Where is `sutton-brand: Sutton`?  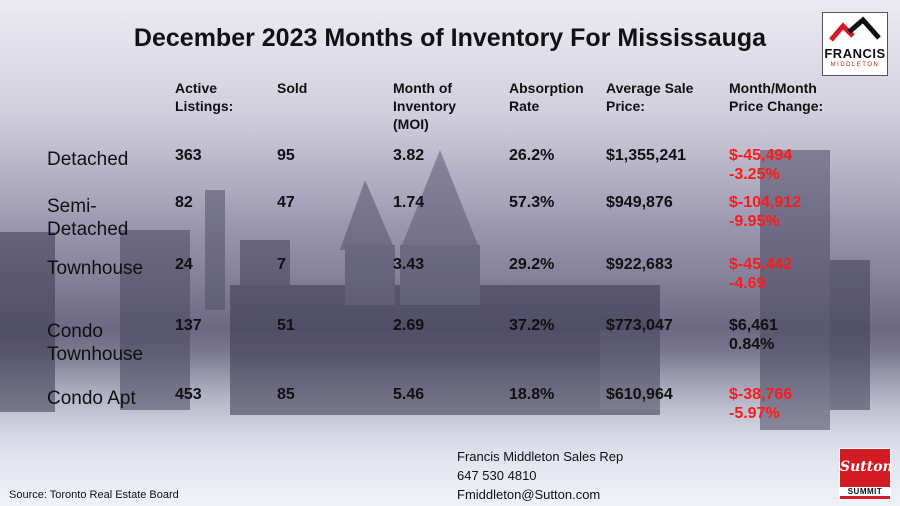
sutton-brand: Sutton is located at coordinates (866, 467).